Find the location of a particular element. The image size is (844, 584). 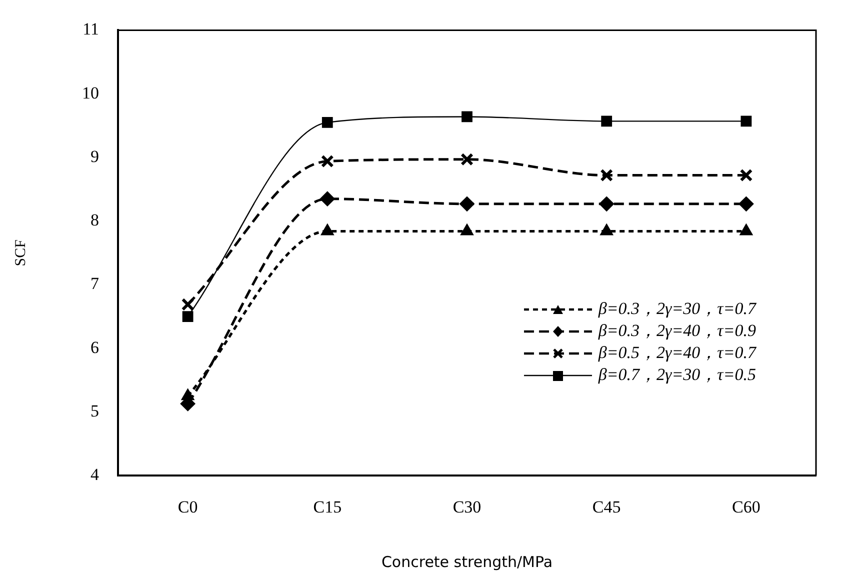

x-tick-label: C0 is located at coordinates (188, 506).